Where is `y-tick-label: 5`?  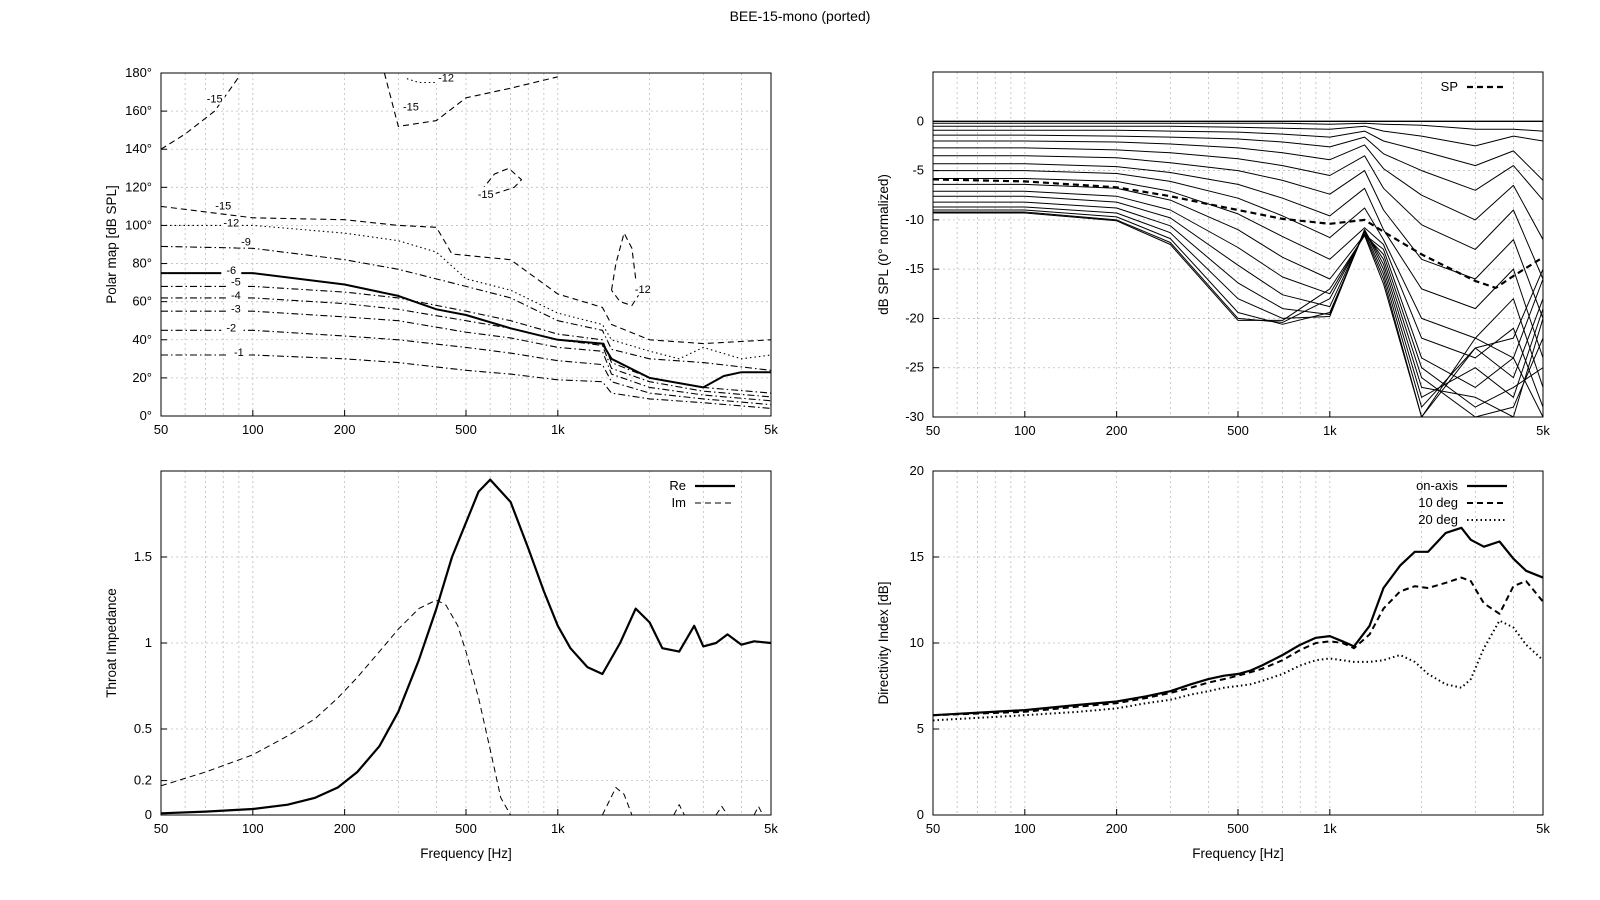 y-tick-label: 5 is located at coordinates (920, 728).